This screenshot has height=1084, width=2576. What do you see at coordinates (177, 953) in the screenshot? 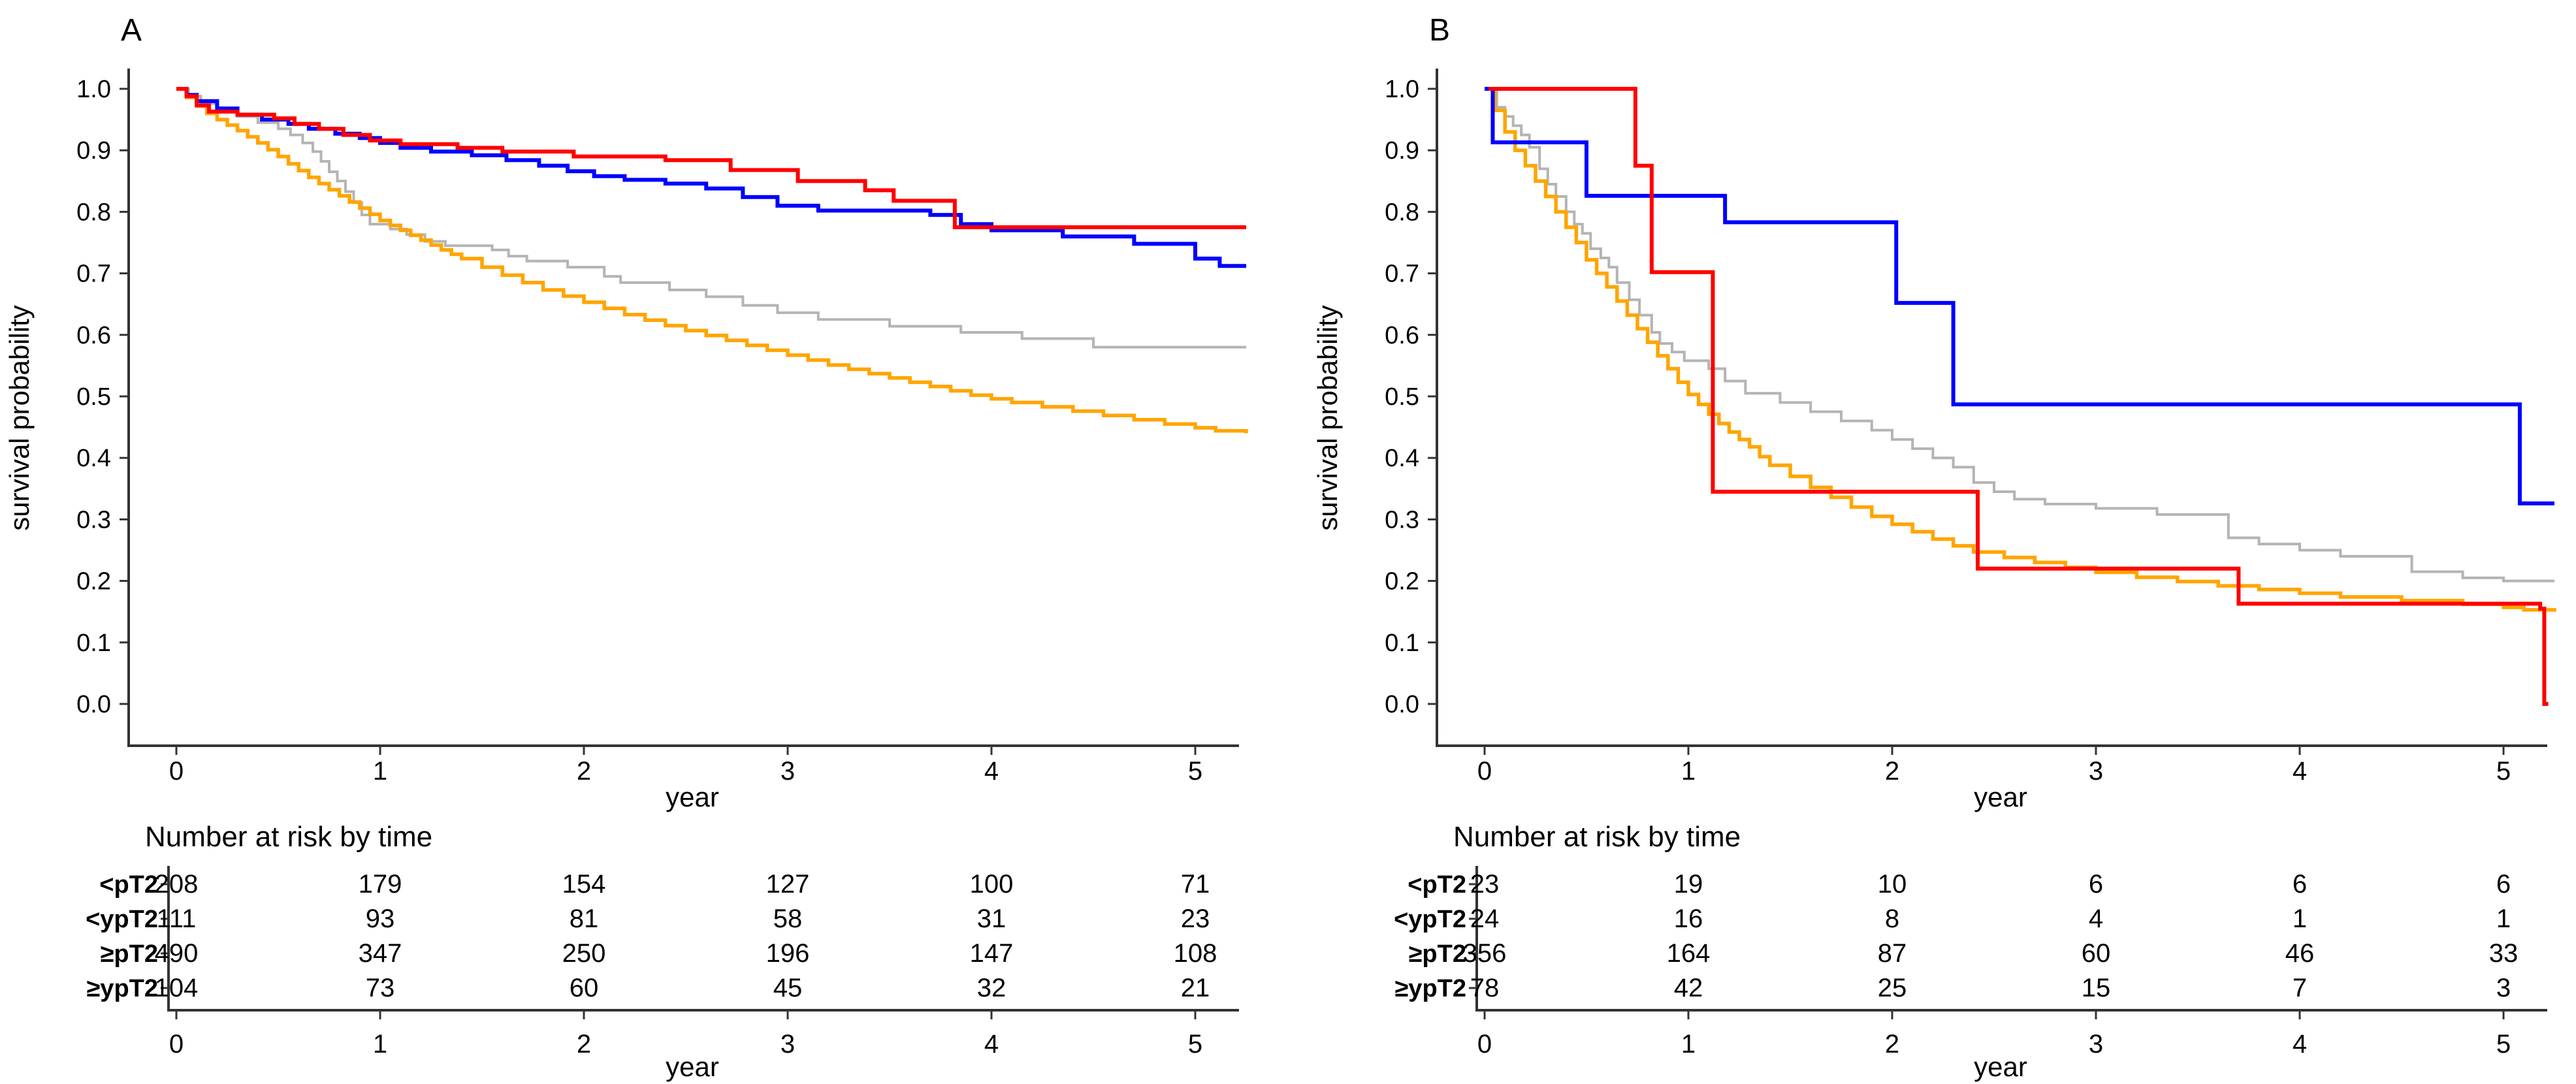
I see `risk-count-ge-pt2-t0: 490` at bounding box center [177, 953].